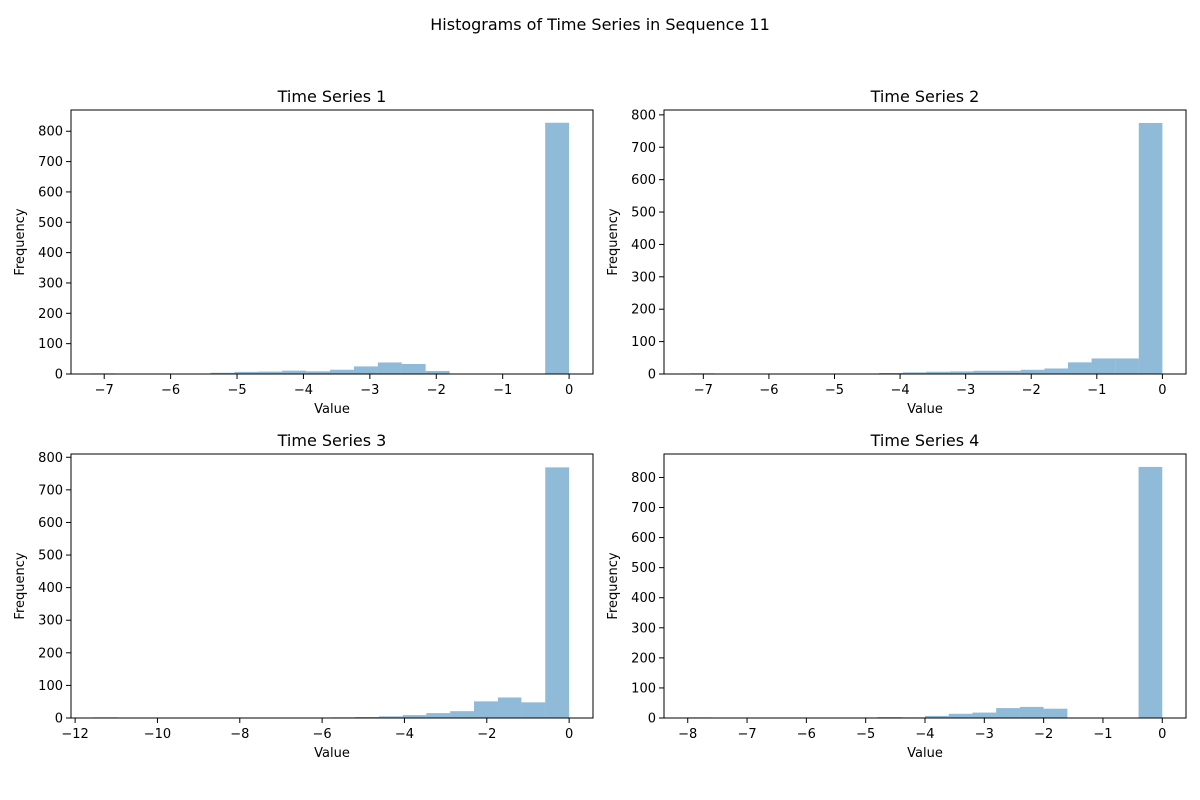  What do you see at coordinates (157, 734) in the screenshot?
I see `x-tick-label: −10` at bounding box center [157, 734].